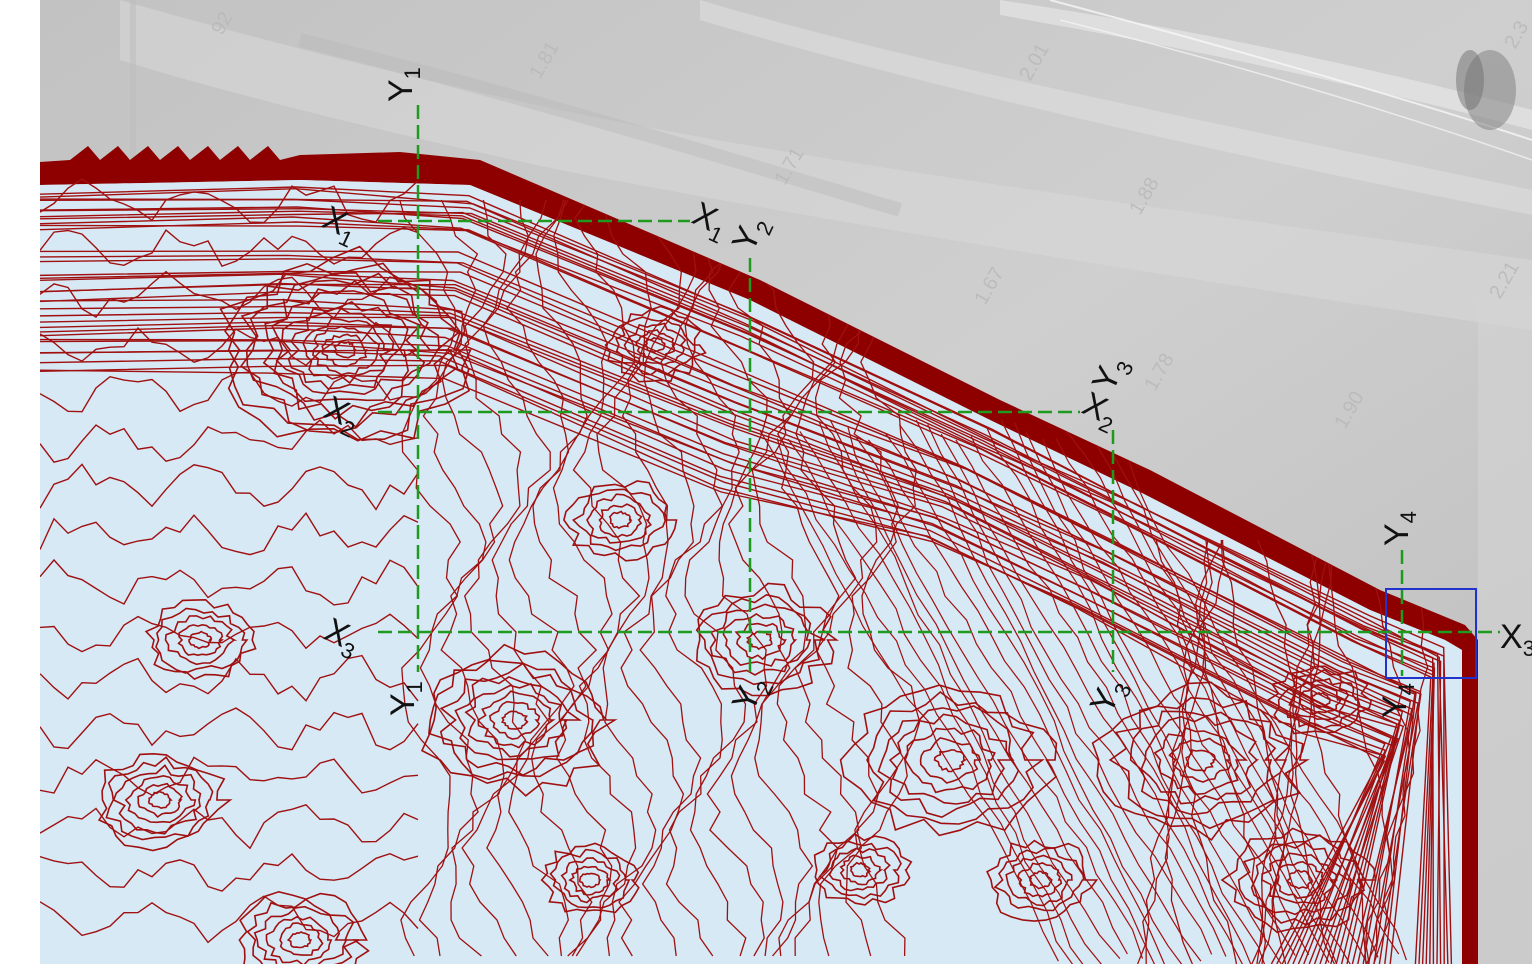 The width and height of the screenshot is (1532, 964). What do you see at coordinates (405, 698) in the screenshot?
I see `section-label-y1-end: Y1` at bounding box center [405, 698].